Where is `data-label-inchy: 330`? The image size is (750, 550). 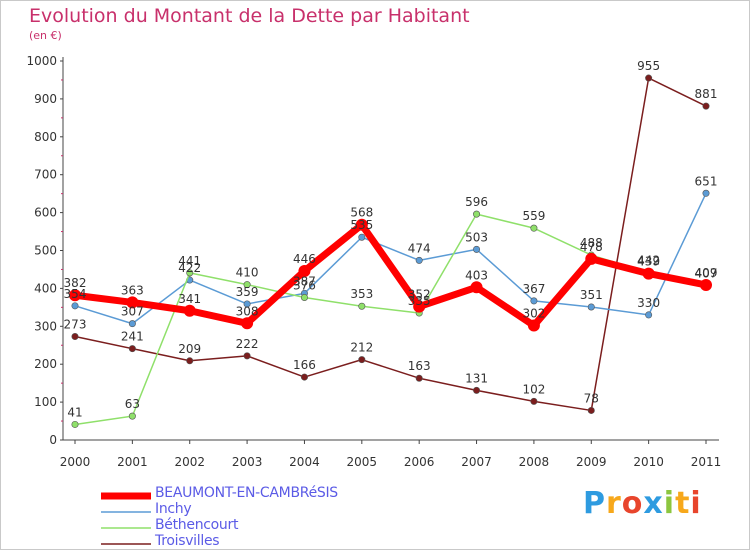 data-label-inchy: 330 is located at coordinates (648, 303).